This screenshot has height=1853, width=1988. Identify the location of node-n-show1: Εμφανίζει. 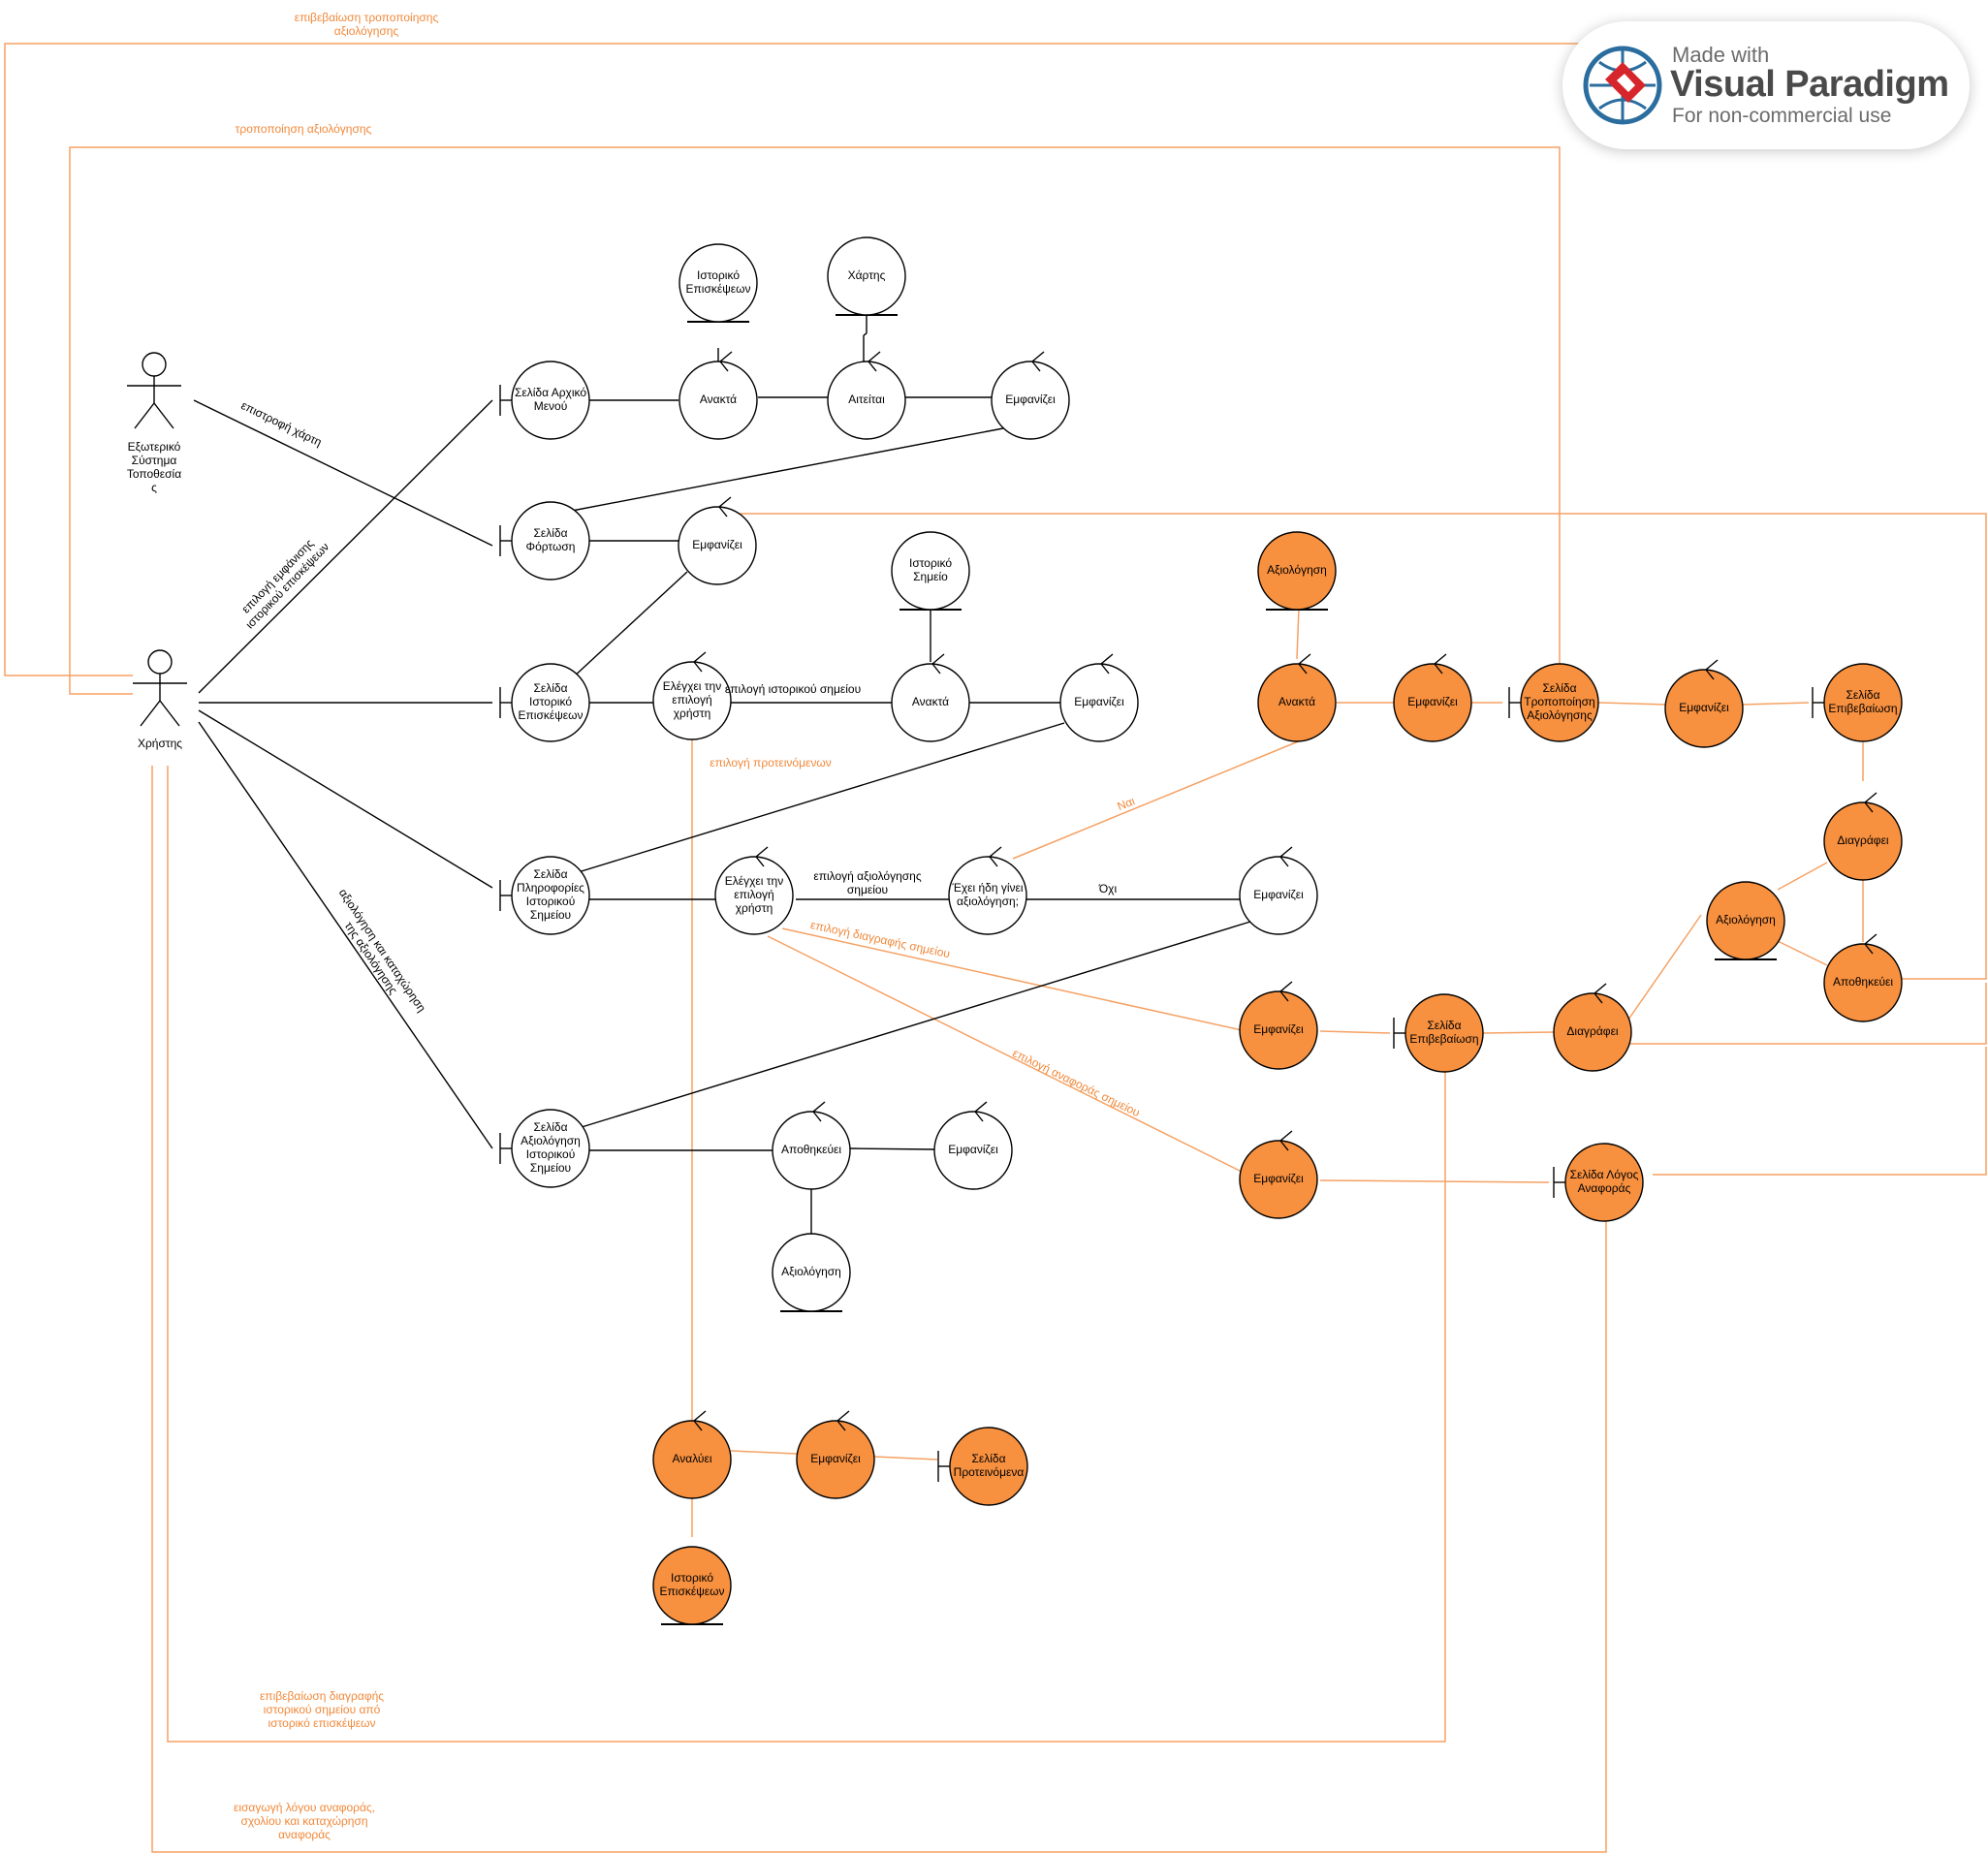
(1030, 395).